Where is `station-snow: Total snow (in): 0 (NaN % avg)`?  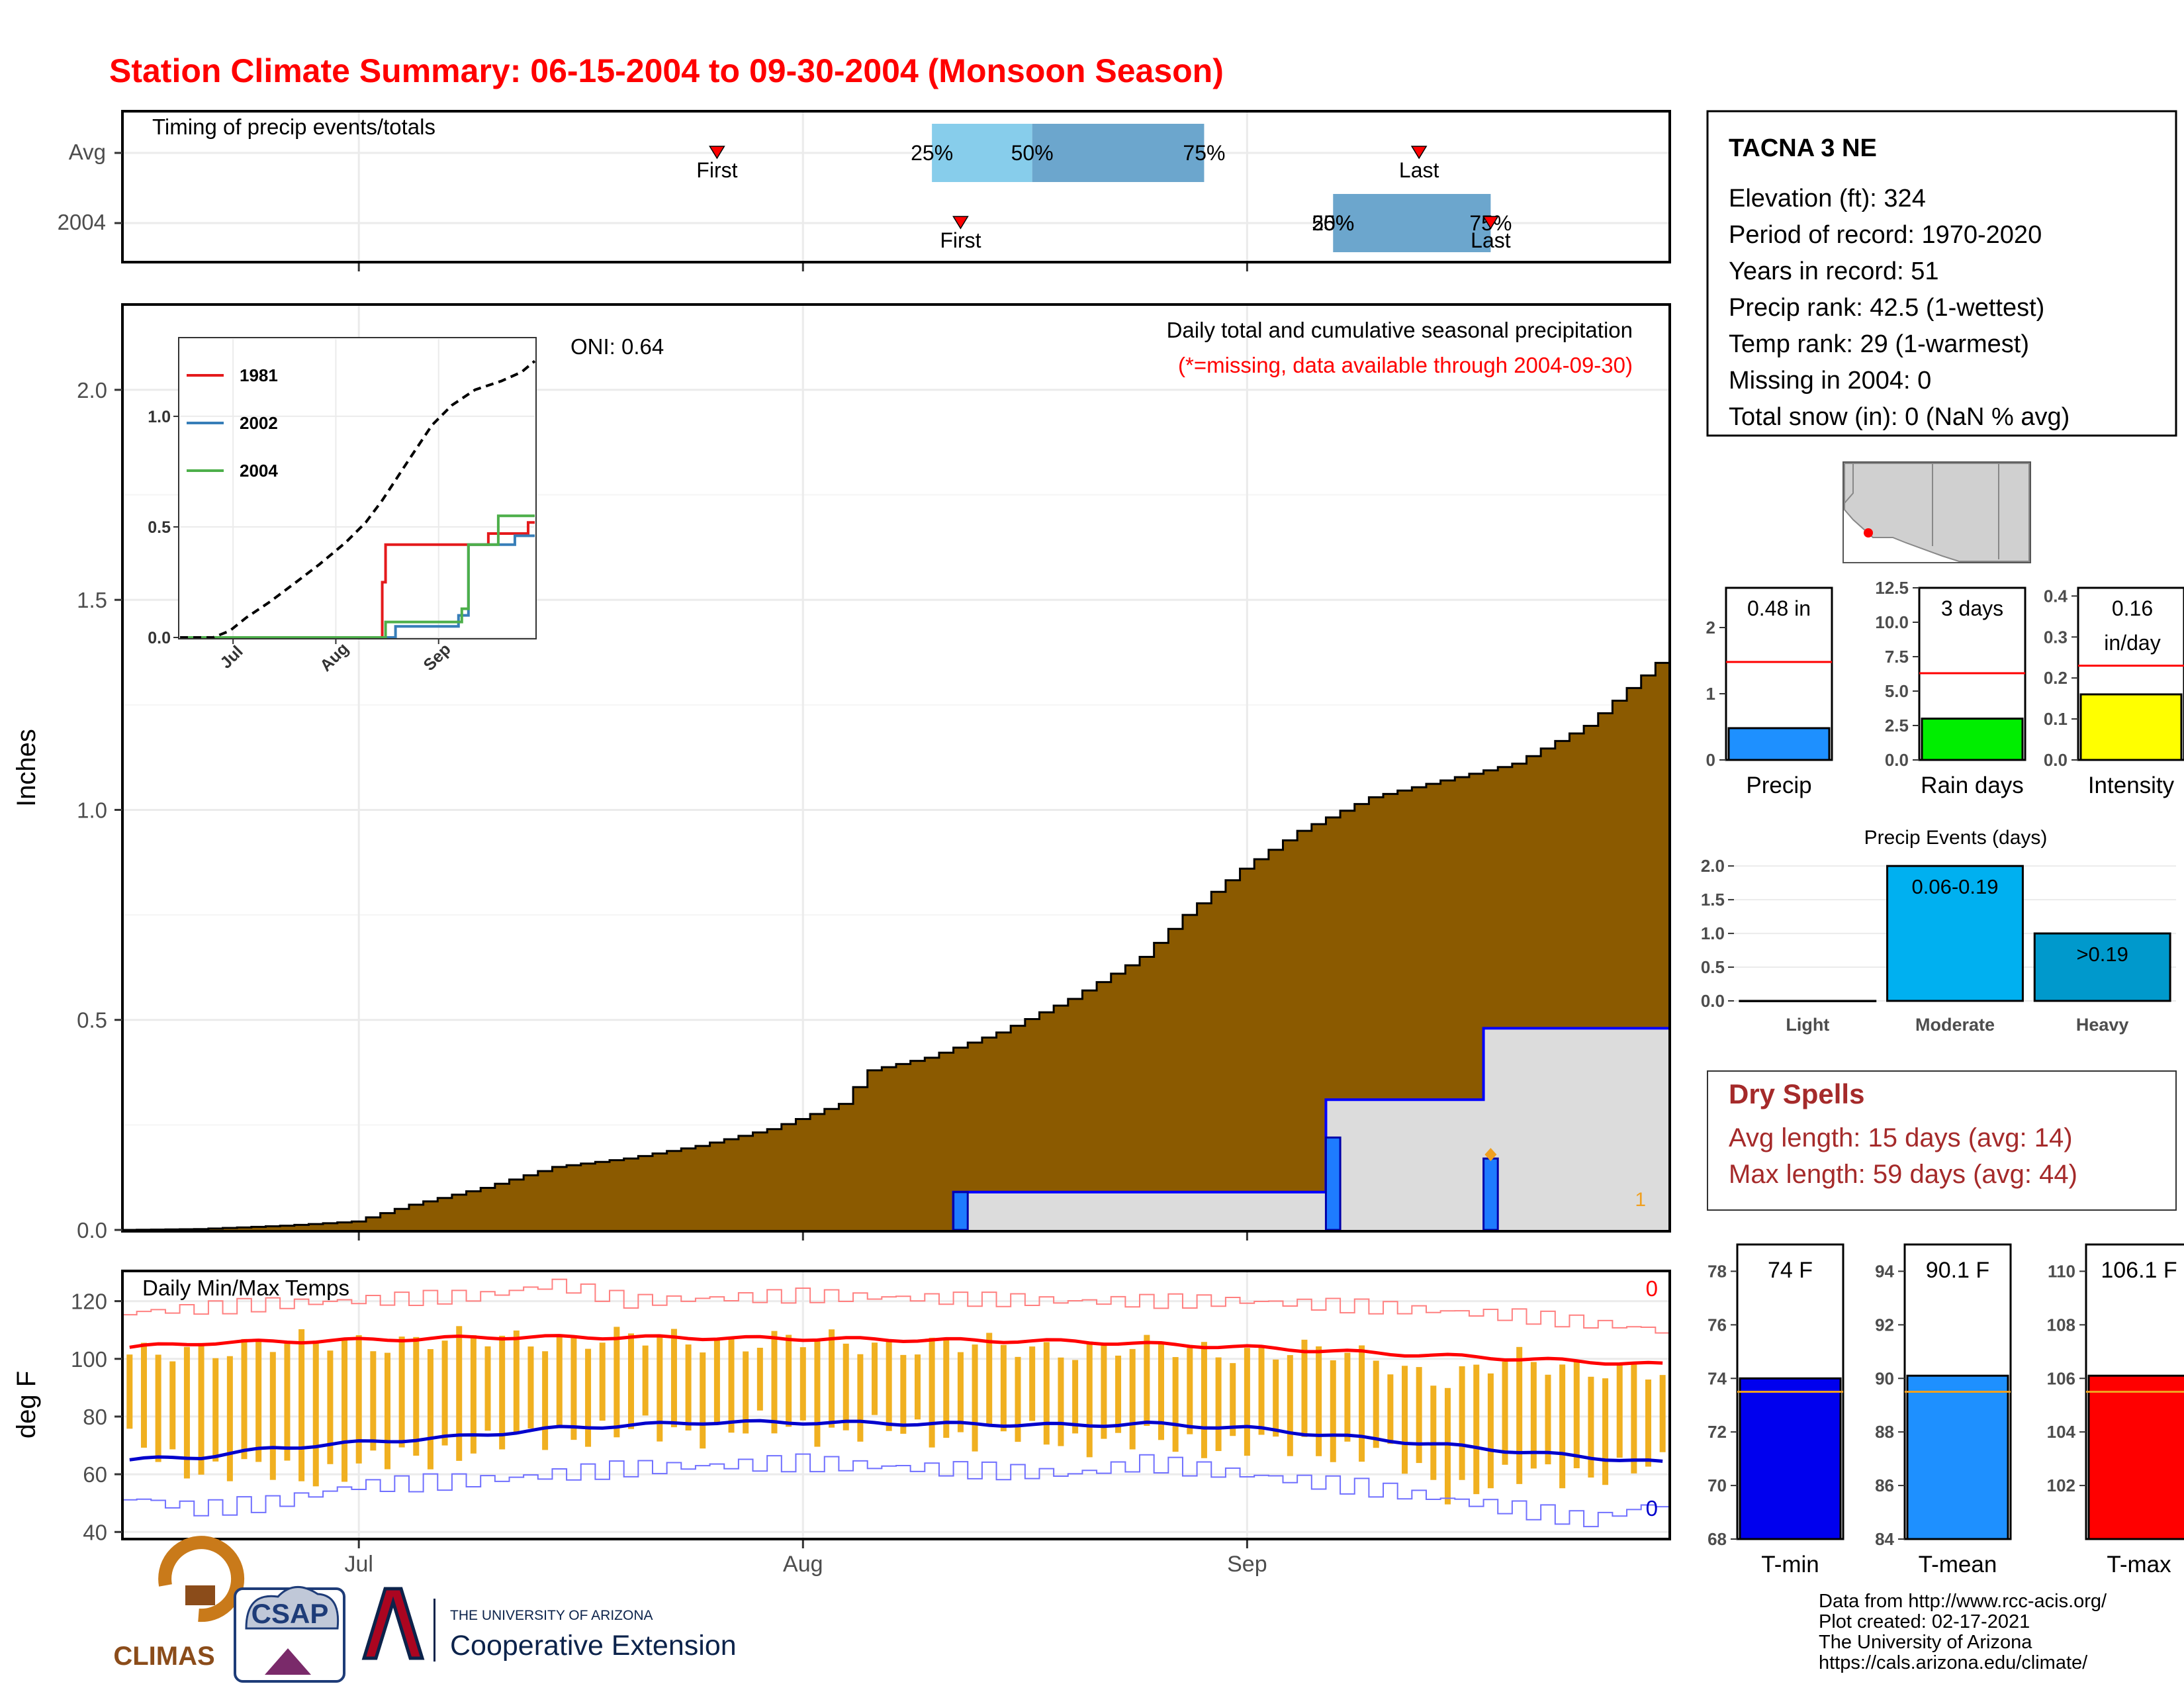 station-snow: Total snow (in): 0 (NaN % avg) is located at coordinates (1900, 417).